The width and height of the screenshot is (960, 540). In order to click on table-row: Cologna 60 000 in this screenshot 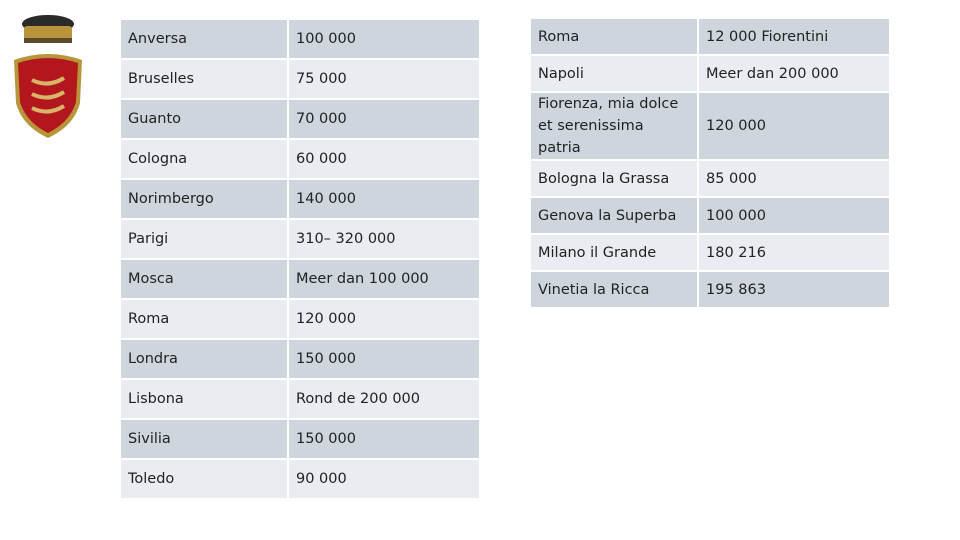, I will do `click(300, 159)`.